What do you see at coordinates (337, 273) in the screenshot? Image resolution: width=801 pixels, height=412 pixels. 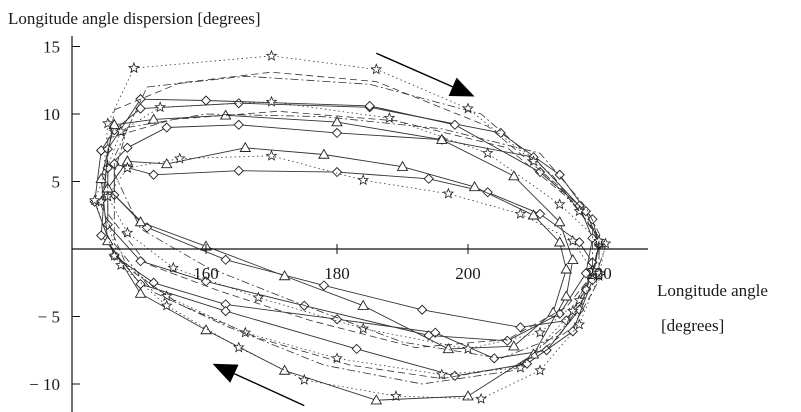 I see `x-tick-label: 180` at bounding box center [337, 273].